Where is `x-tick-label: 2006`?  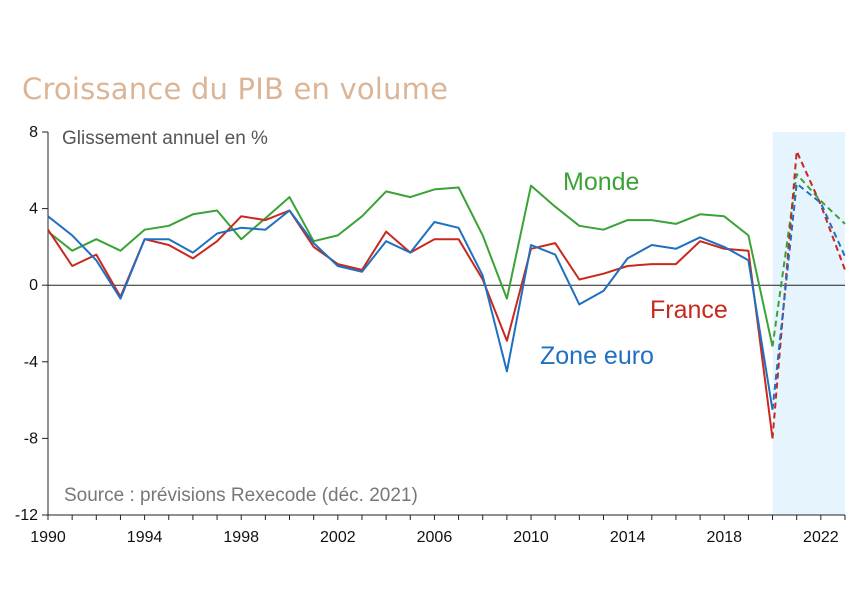
x-tick-label: 2006 is located at coordinates (435, 537).